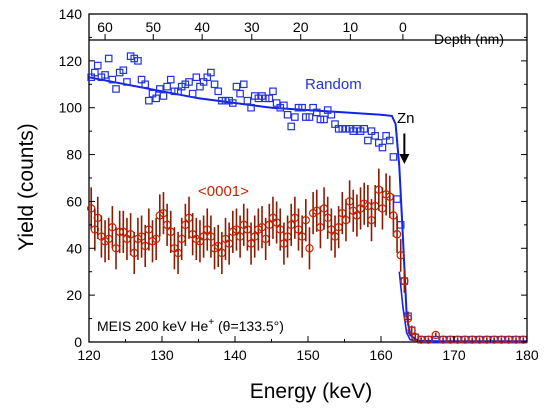 The height and width of the screenshot is (411, 550). I want to click on depth-tick-label: 60, so click(105, 27).